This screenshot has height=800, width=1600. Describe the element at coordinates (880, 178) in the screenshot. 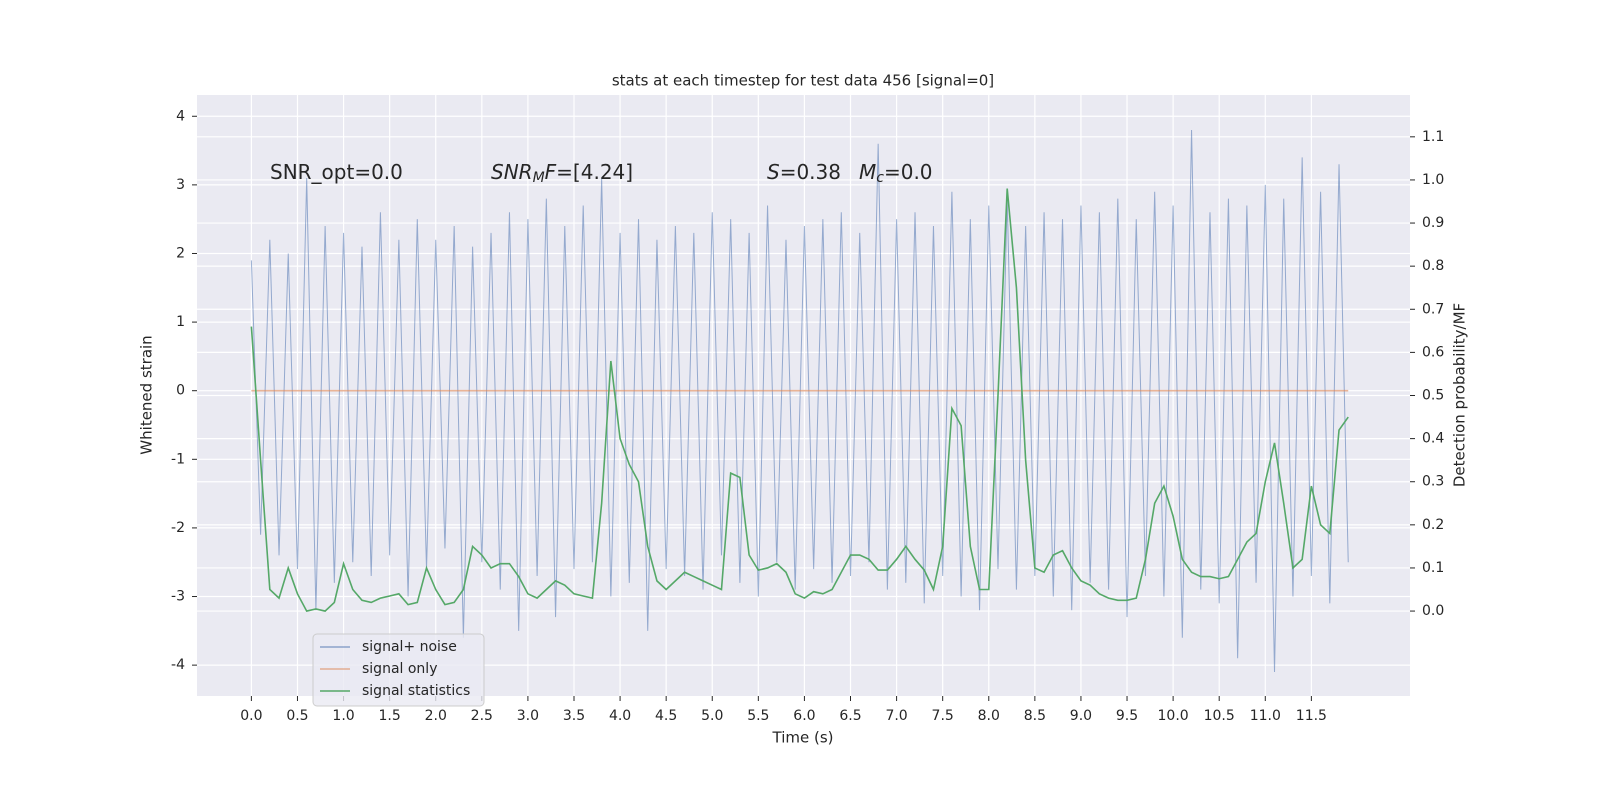

I see `annotation-part: c` at that location.